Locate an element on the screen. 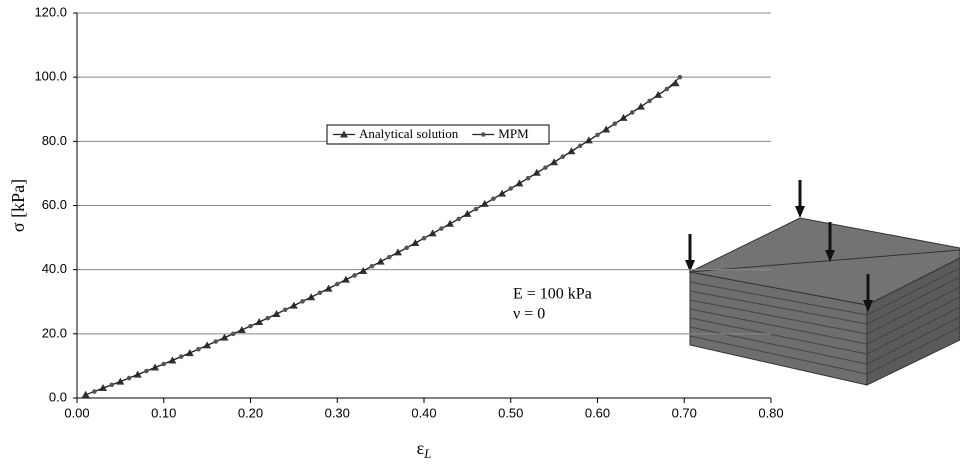  y-axis-label: σ [kPa] is located at coordinates (18, 205).